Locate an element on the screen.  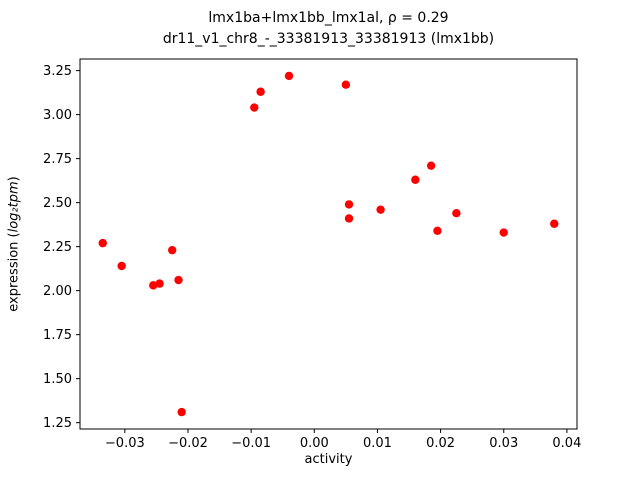
y-tick-label: 2.25 is located at coordinates (57, 247).